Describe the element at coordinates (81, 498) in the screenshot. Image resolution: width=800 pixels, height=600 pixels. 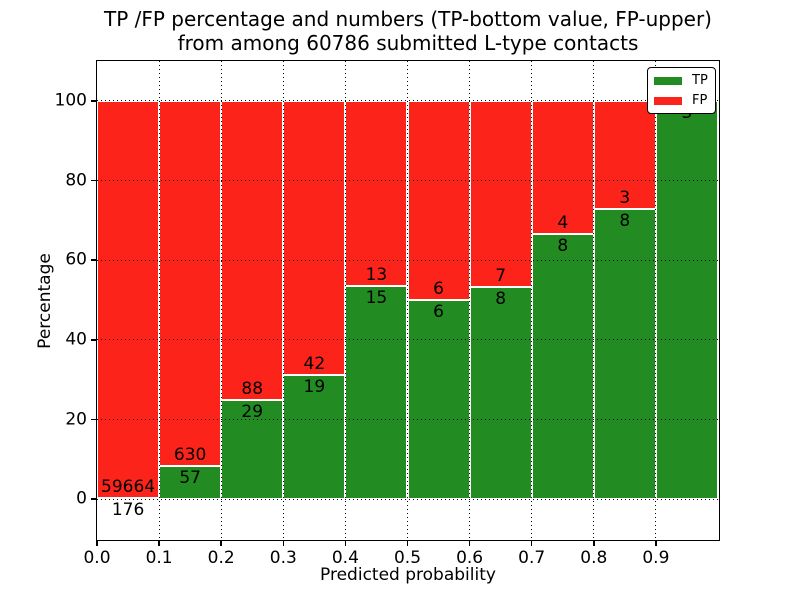
I see `y-tick-label: 0` at that location.